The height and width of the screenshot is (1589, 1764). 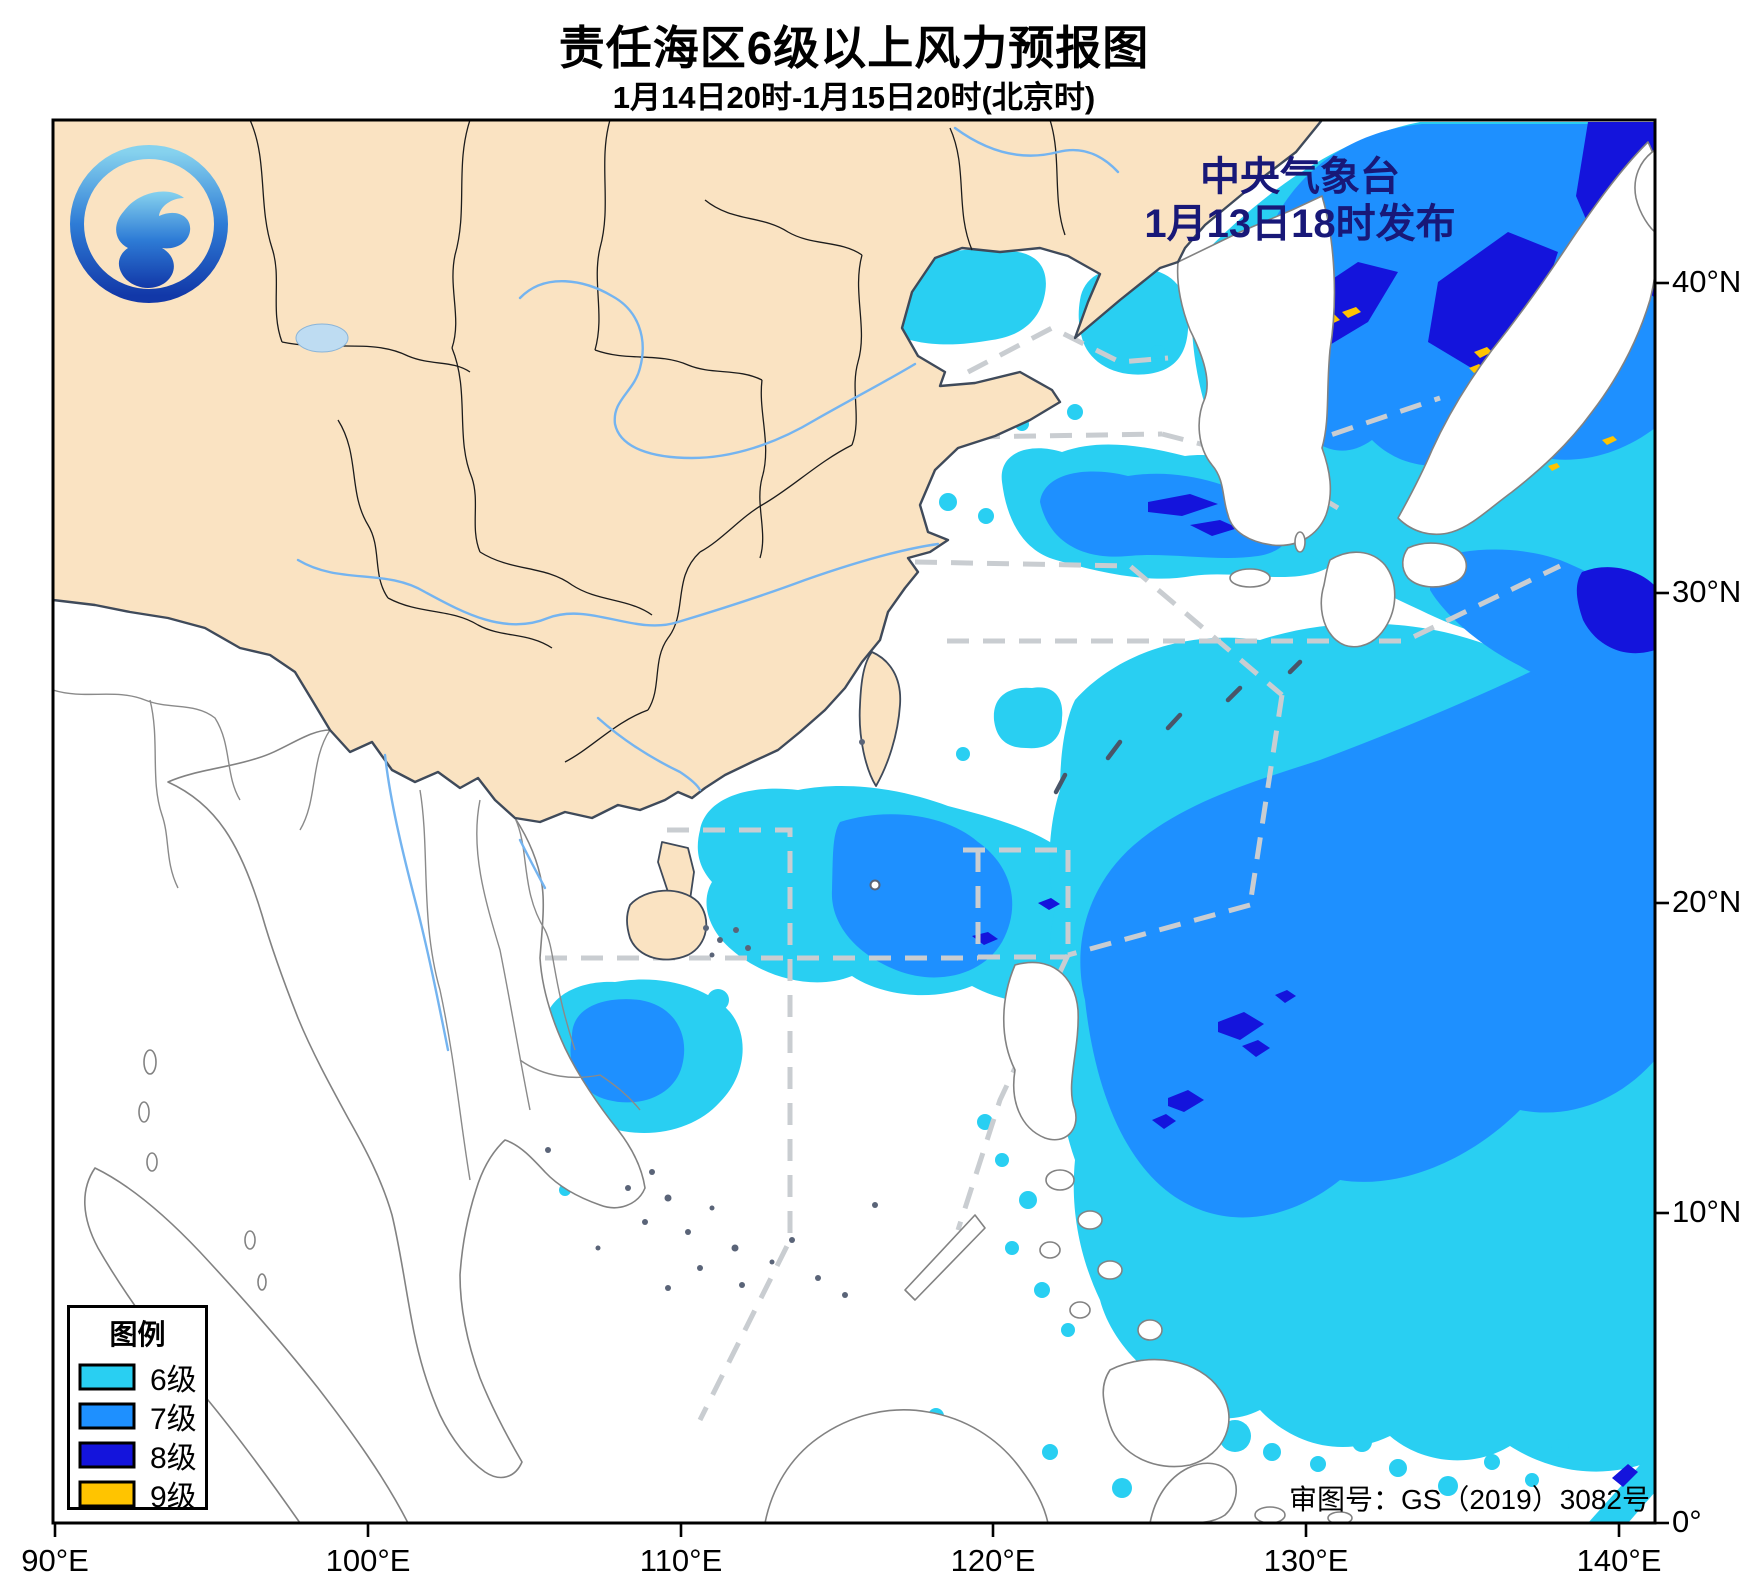 I want to click on land-mindanao, so click(x=1166, y=1413).